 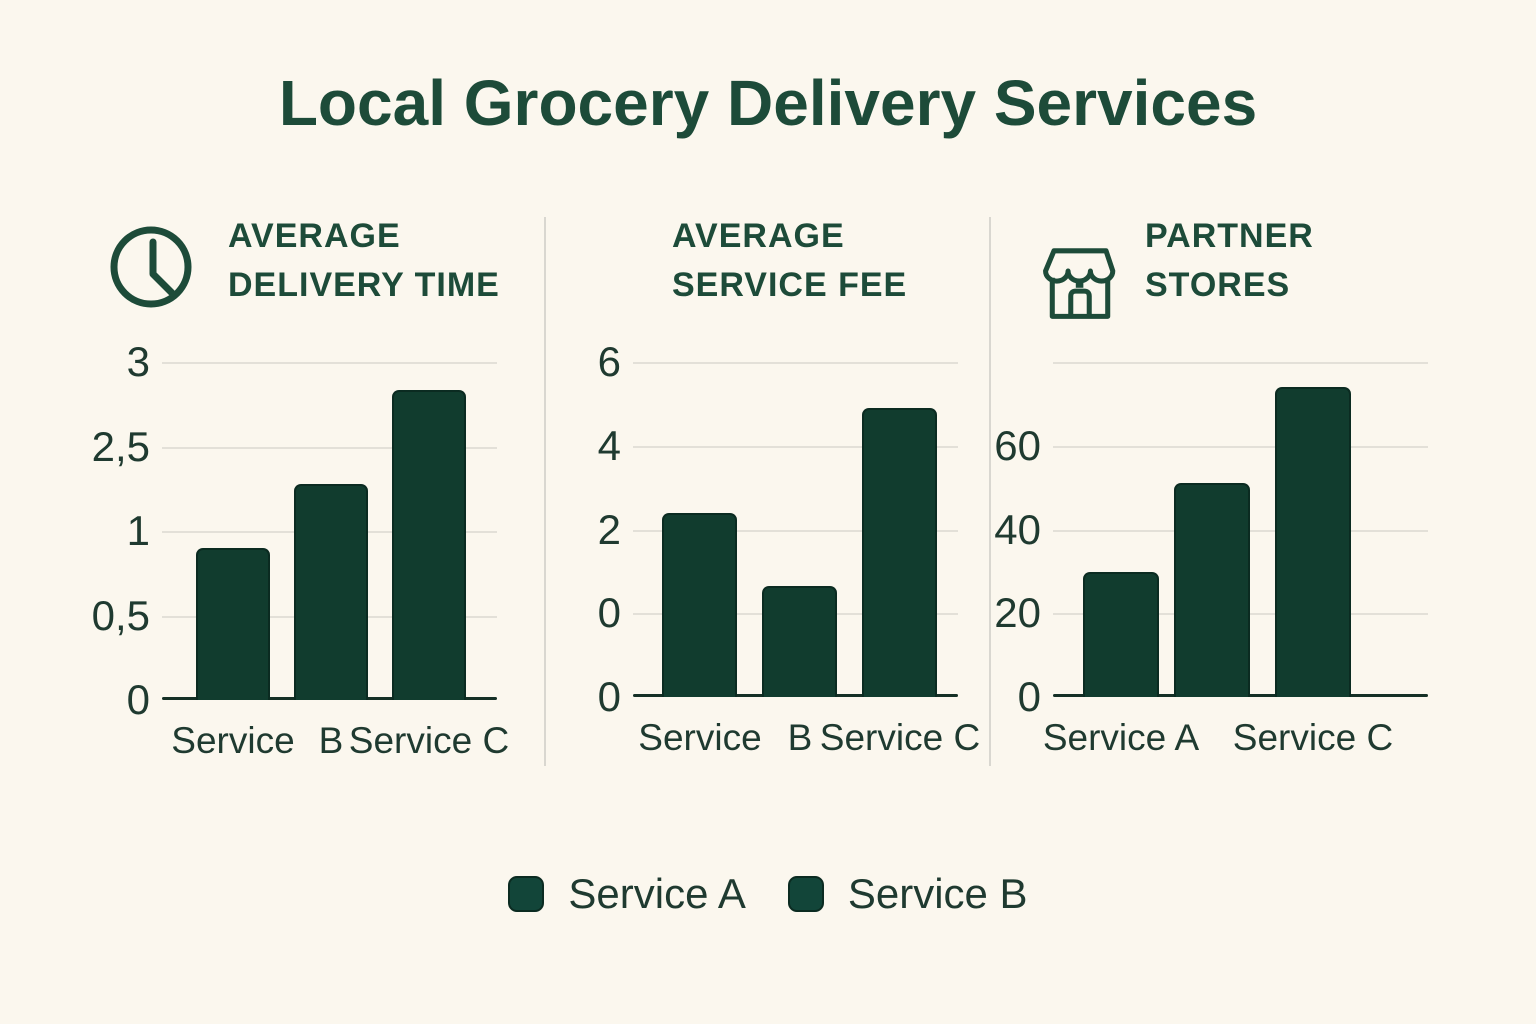 I want to click on y-tick-label: 0,5, so click(x=120, y=615).